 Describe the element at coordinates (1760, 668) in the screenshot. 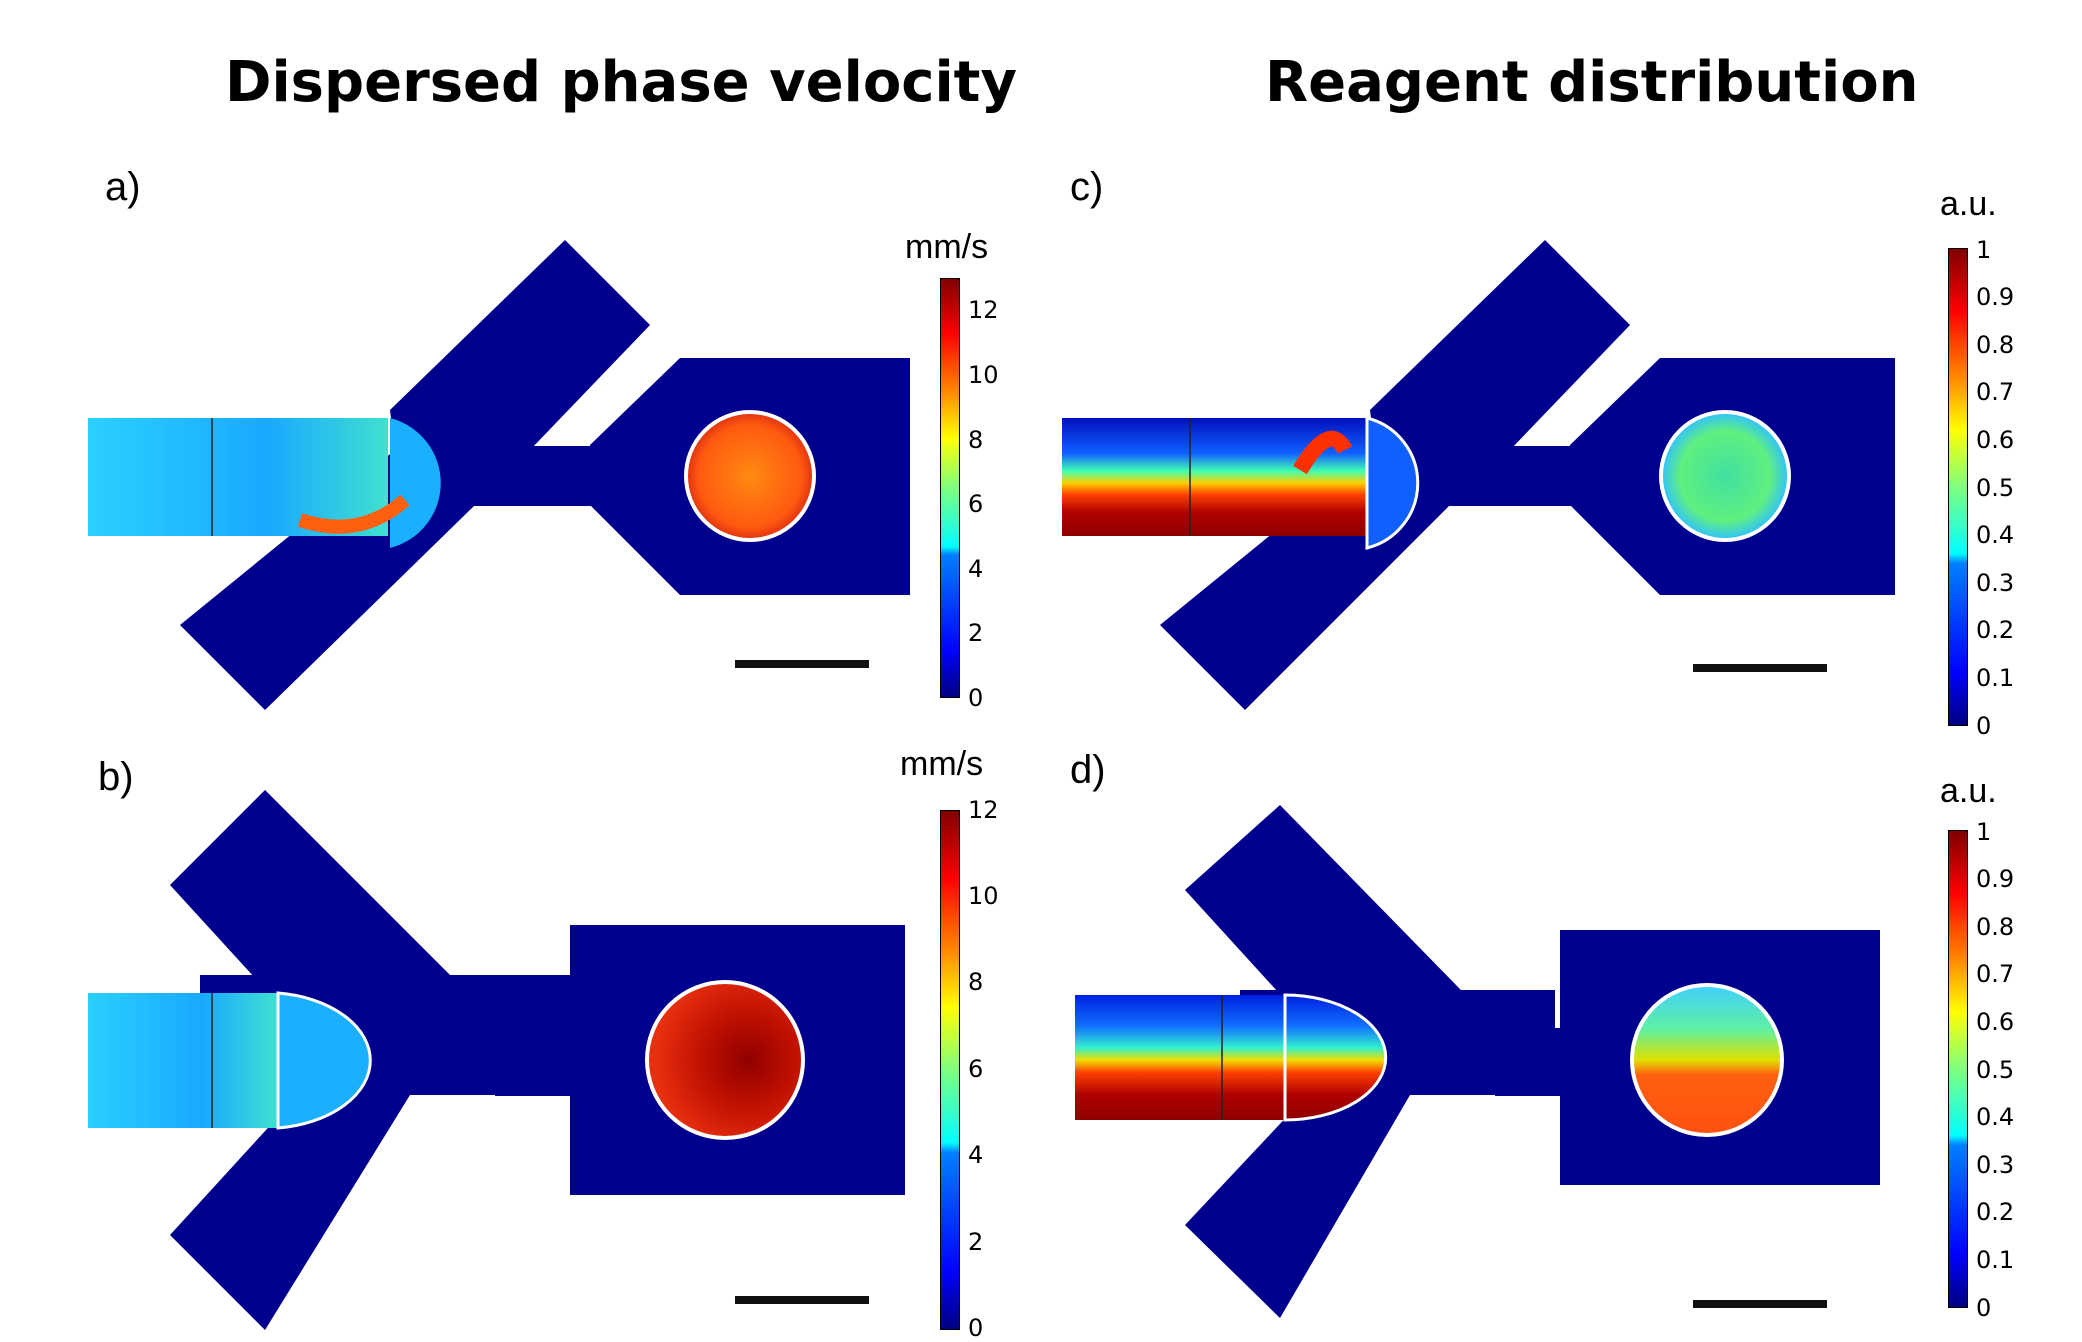

I see `scale-bar-c` at that location.